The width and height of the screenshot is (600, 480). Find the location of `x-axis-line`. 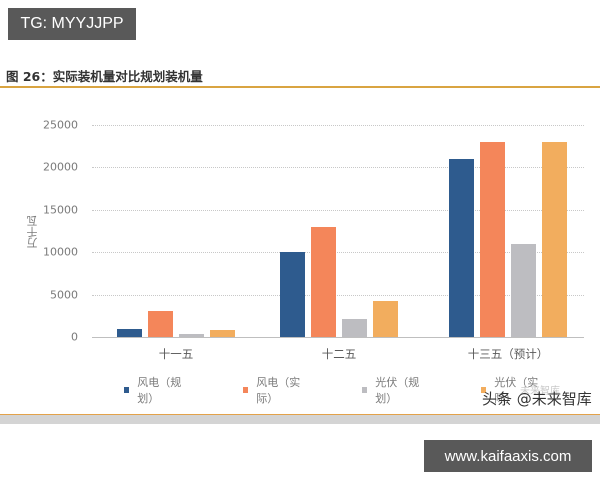

x-axis-line is located at coordinates (338, 337).